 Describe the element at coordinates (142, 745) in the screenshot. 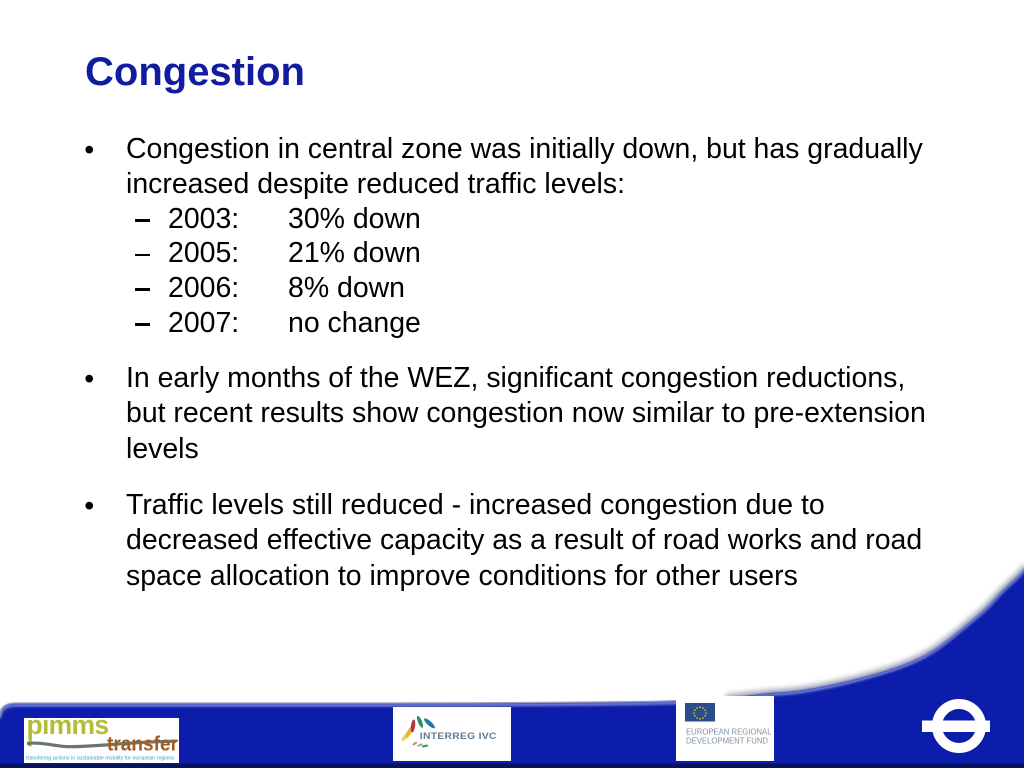

I see `svg-text: transfer` at that location.